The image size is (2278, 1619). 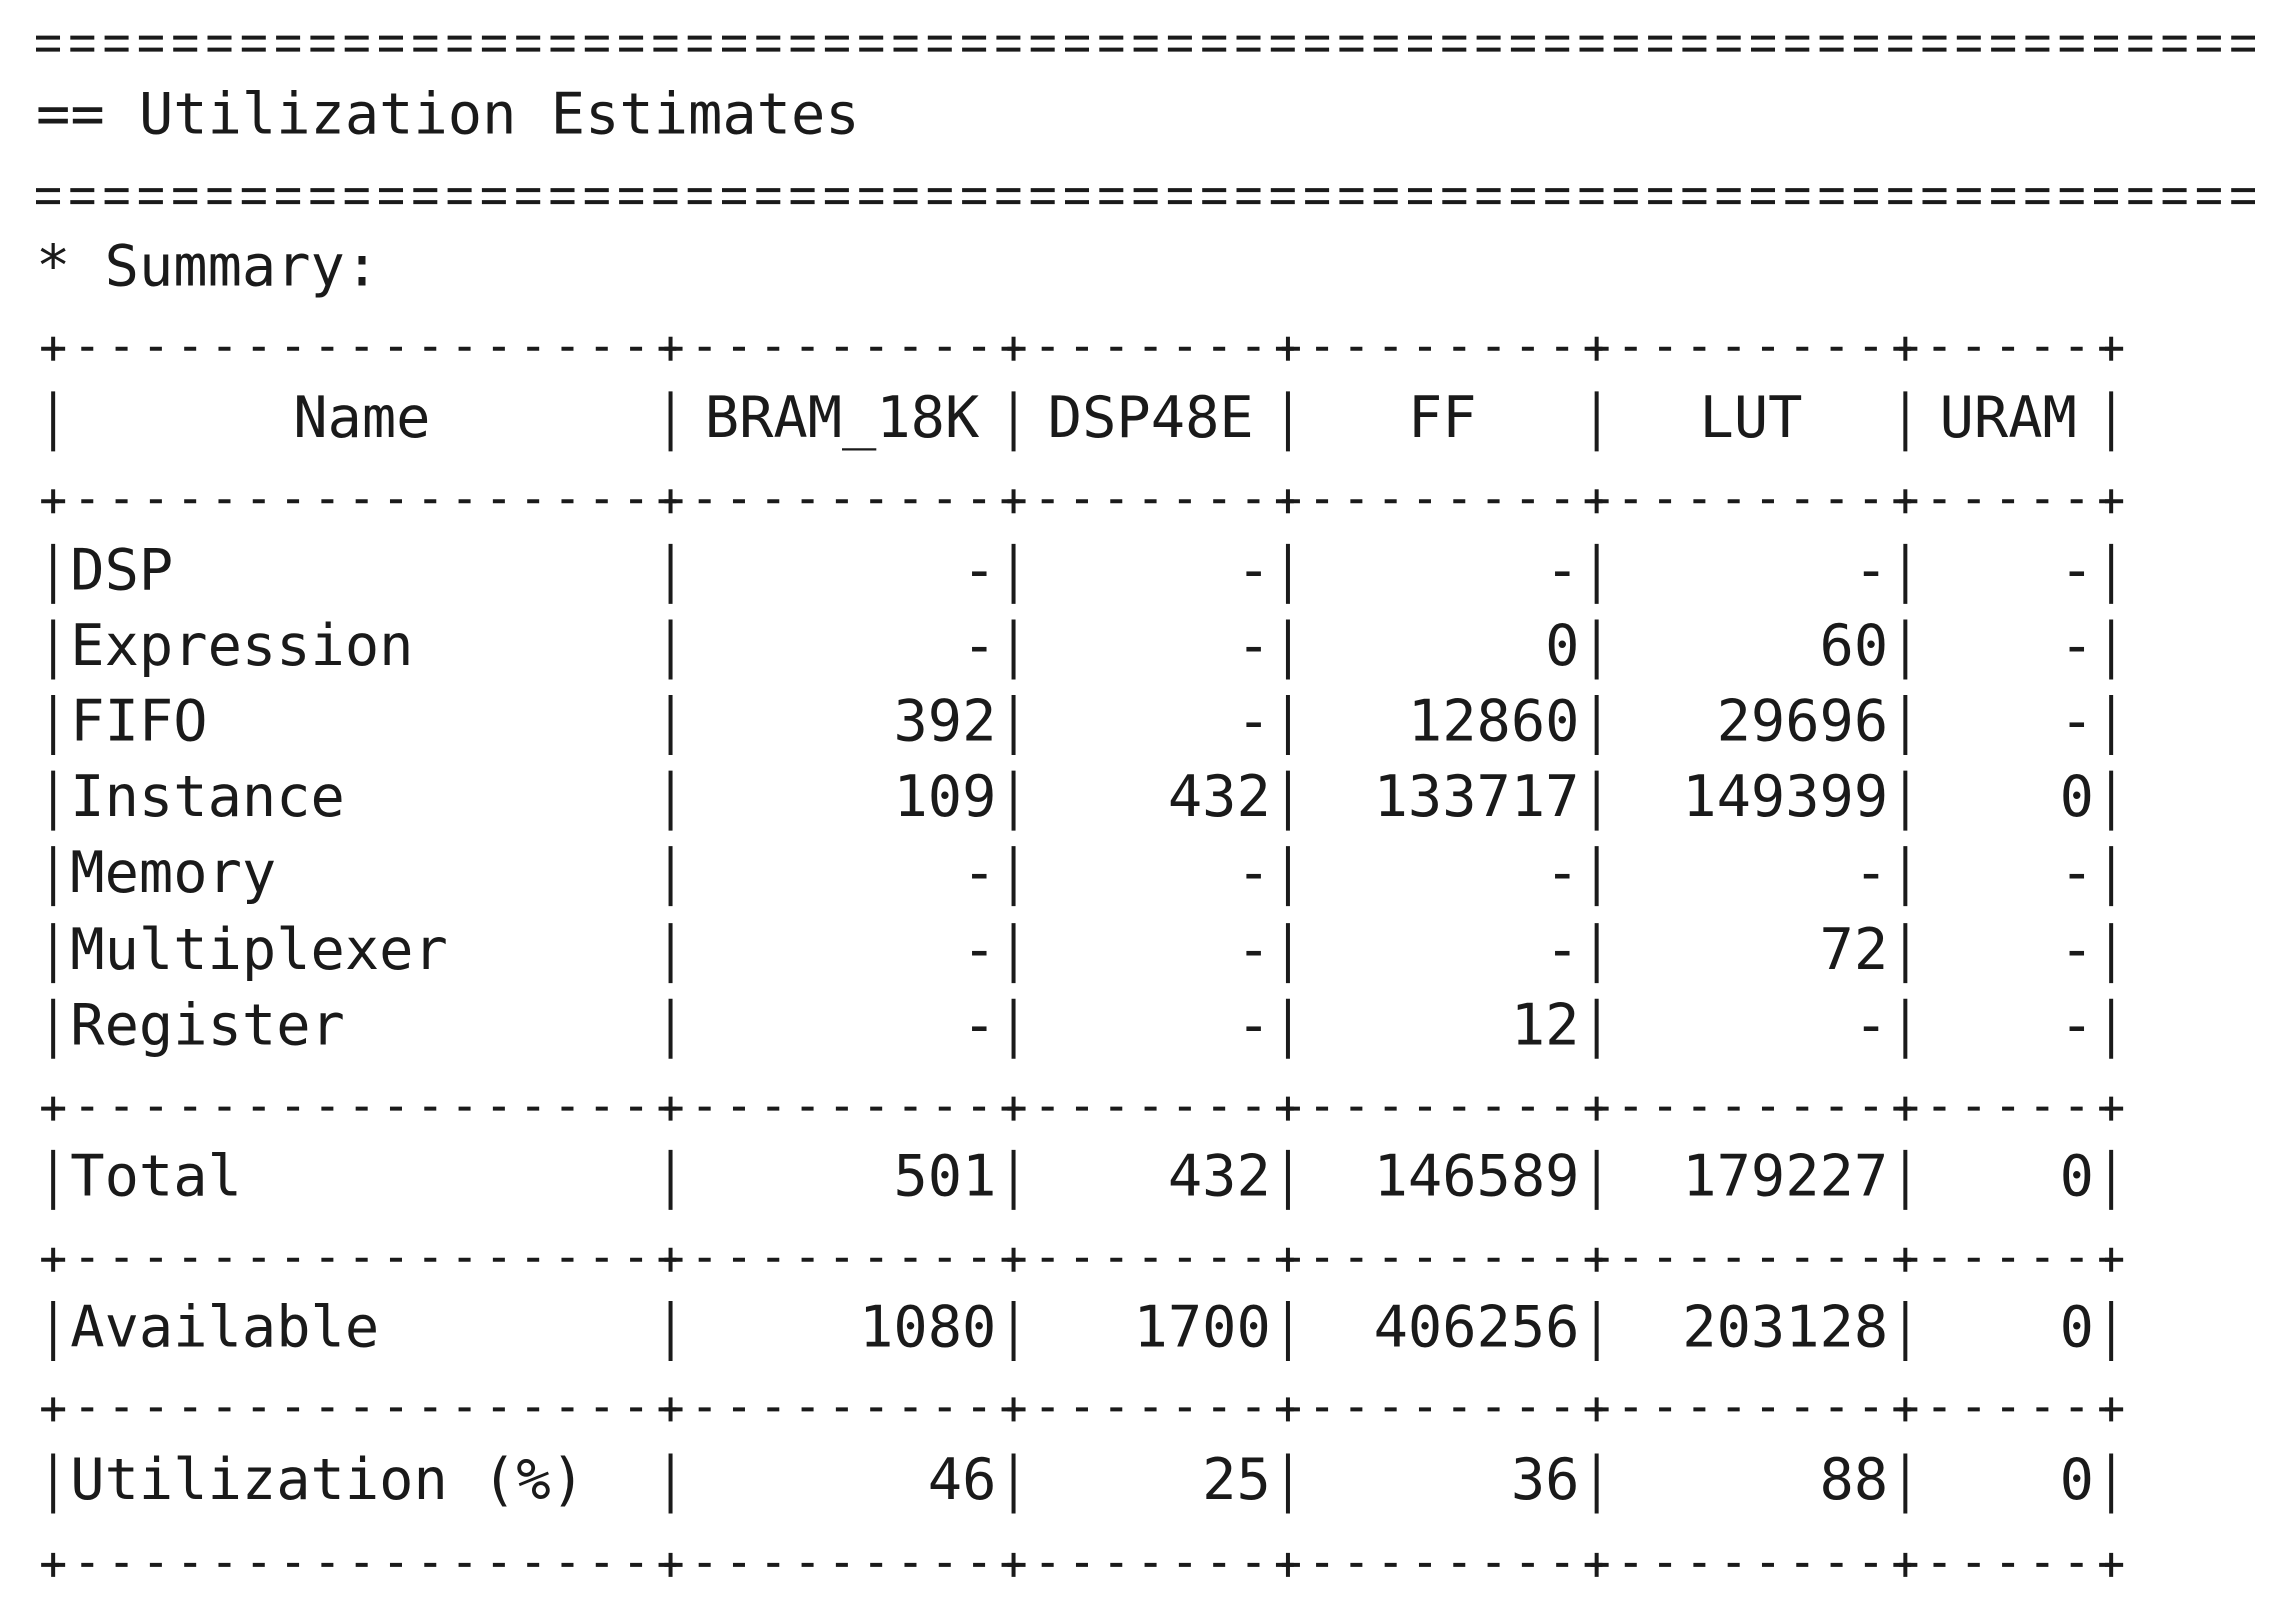 What do you see at coordinates (1785, 1176) in the screenshot?
I see `cell-value: 179227` at bounding box center [1785, 1176].